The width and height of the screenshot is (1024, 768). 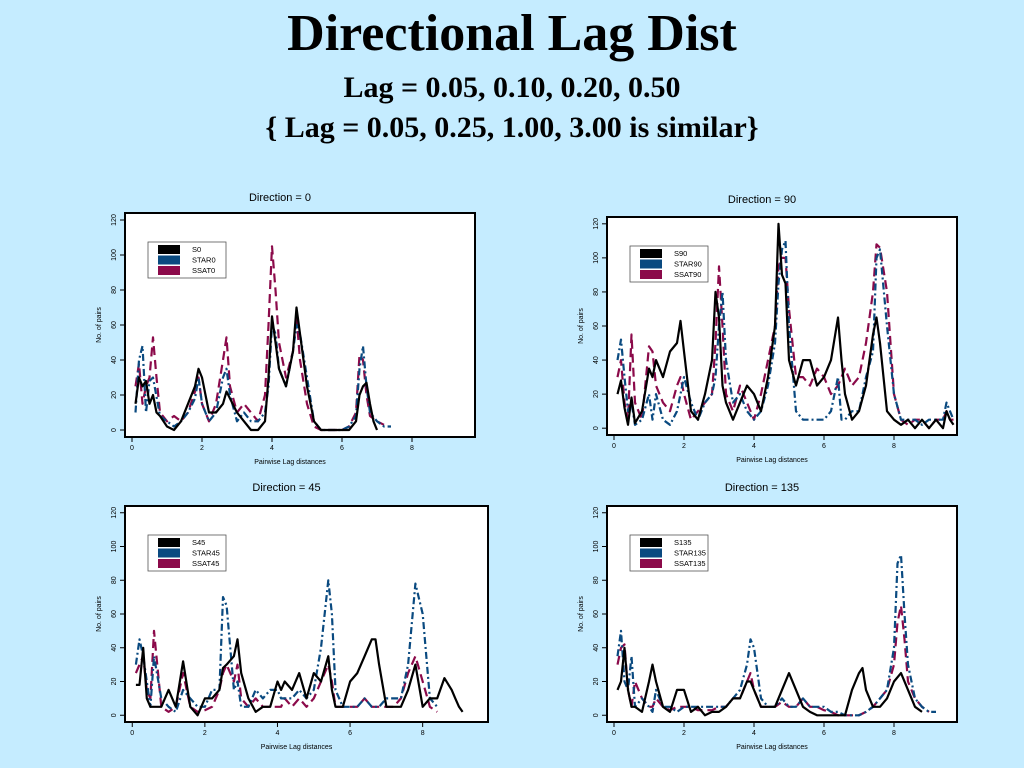 I want to click on legend-label: STAR135, so click(x=690, y=553).